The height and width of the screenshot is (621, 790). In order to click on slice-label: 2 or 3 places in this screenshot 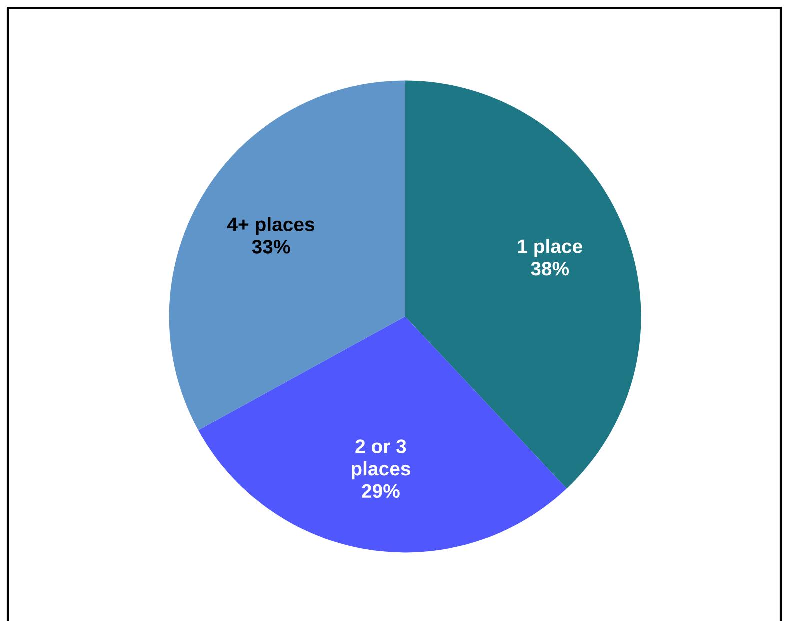, I will do `click(381, 460)`.